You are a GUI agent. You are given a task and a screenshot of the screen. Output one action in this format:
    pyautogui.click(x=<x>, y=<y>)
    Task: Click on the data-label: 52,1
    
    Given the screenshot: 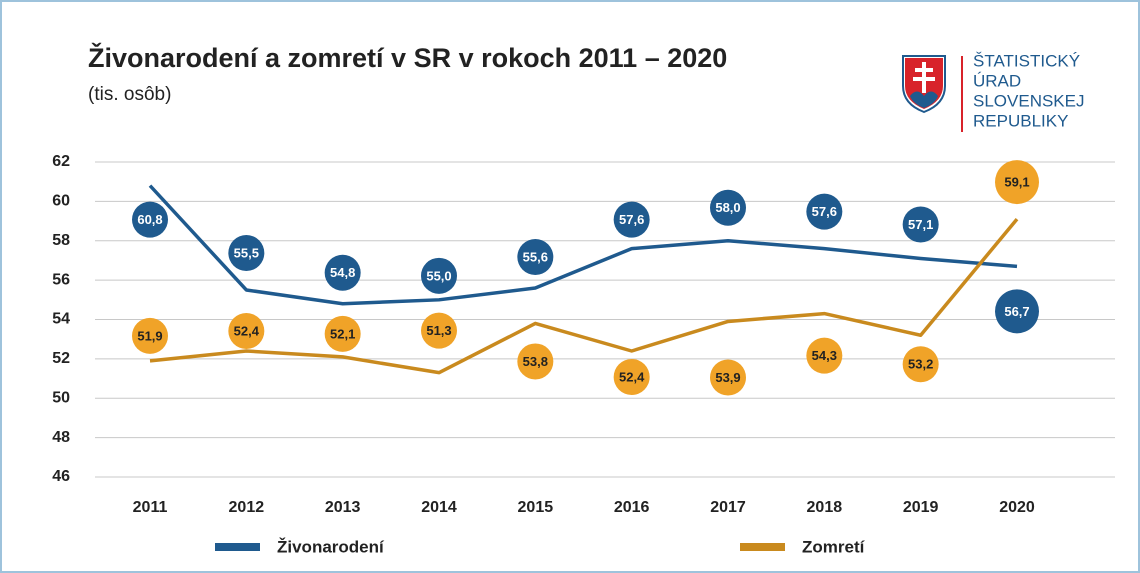 What is the action you would take?
    pyautogui.click(x=342, y=333)
    